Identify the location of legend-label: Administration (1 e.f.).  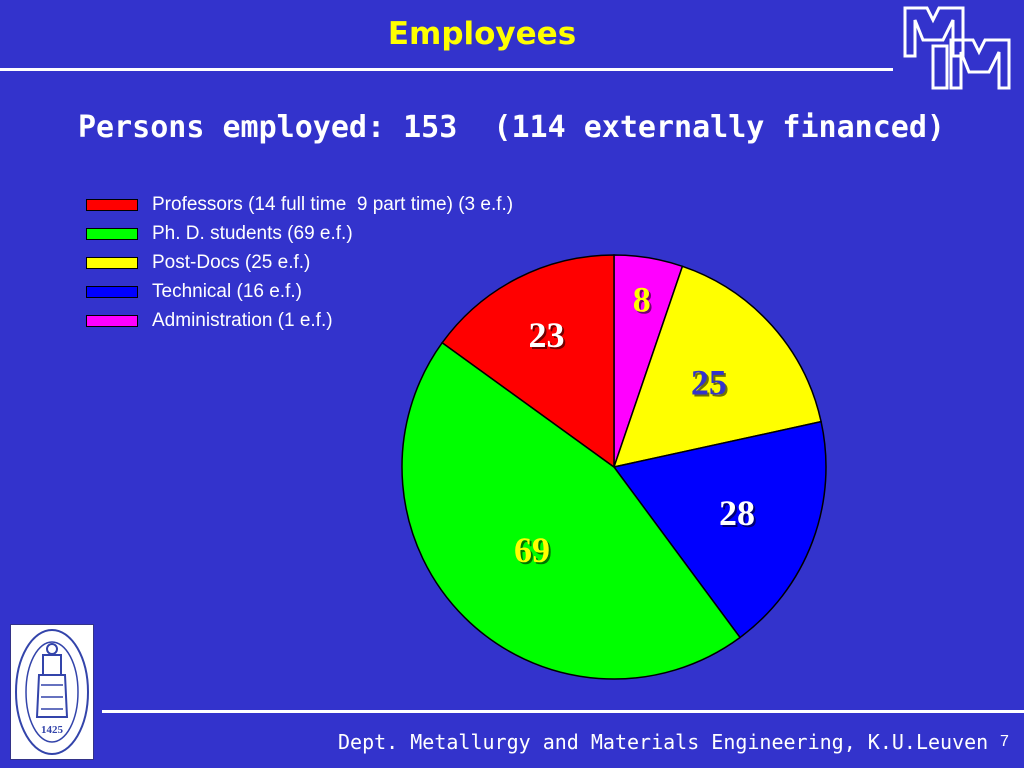
(242, 320).